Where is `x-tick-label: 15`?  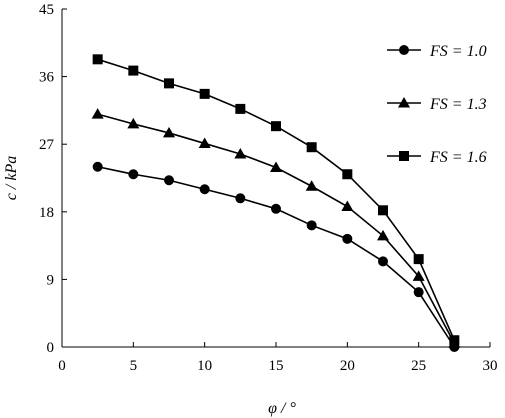 x-tick-label: 15 is located at coordinates (276, 366).